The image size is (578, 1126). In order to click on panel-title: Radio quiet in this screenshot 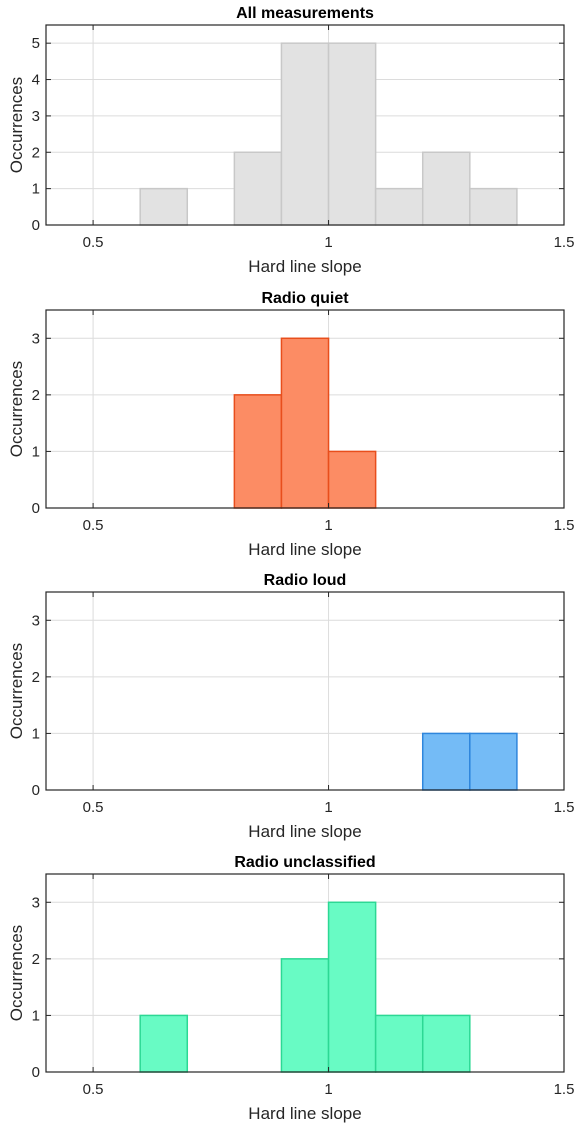, I will do `click(305, 298)`.